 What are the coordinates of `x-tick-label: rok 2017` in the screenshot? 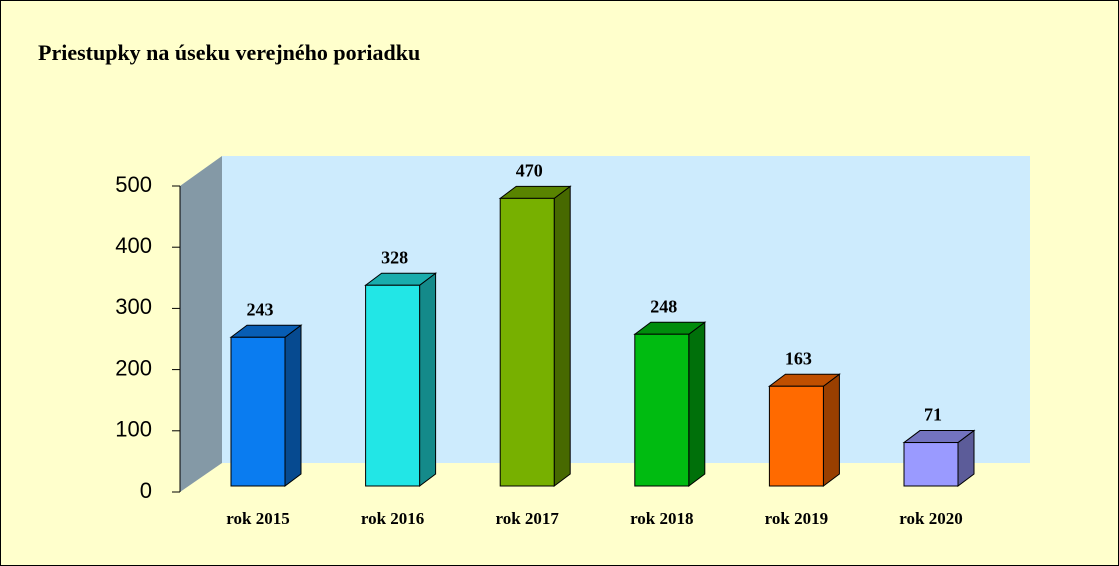 It's located at (527, 518).